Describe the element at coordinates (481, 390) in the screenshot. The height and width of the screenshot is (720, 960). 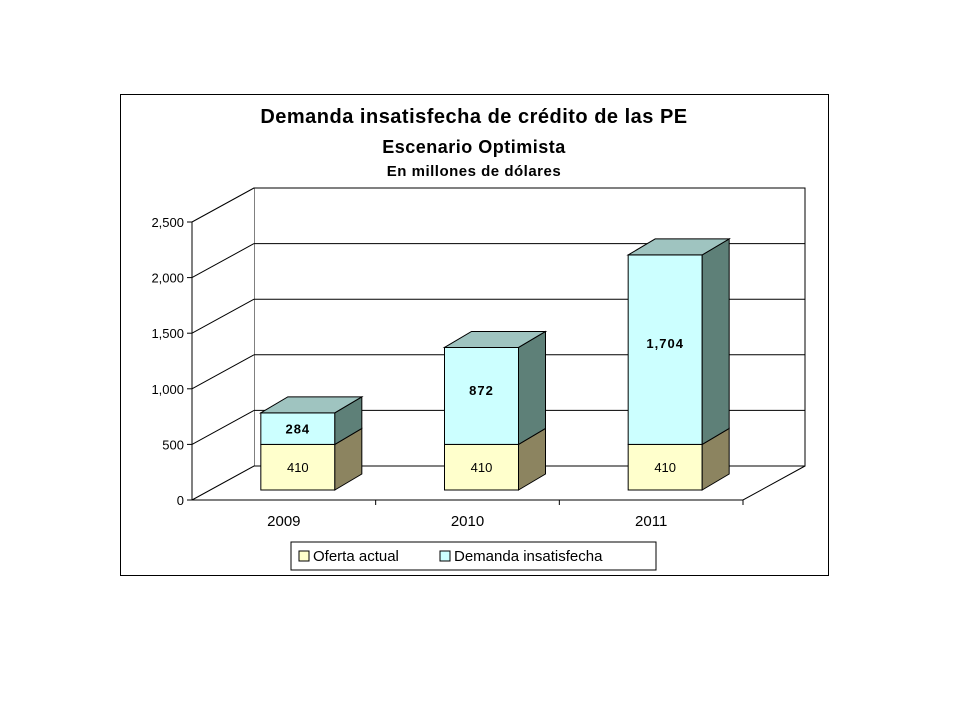
I see `data-label: 872` at that location.